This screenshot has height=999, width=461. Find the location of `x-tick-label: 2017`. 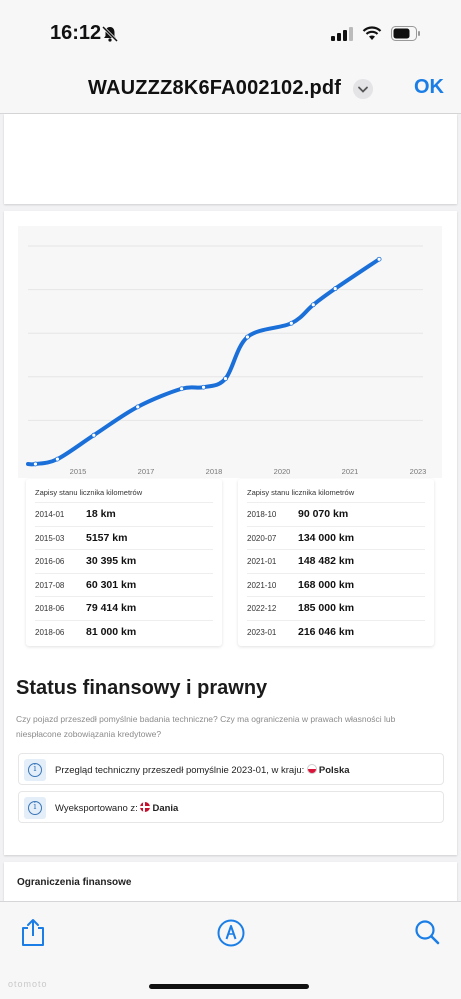

x-tick-label: 2017 is located at coordinates (146, 471).